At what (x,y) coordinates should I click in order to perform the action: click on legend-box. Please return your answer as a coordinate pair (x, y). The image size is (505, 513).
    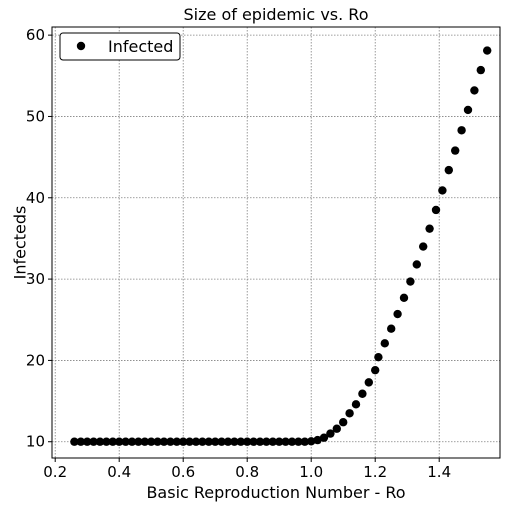
    Looking at the image, I should click on (120, 46).